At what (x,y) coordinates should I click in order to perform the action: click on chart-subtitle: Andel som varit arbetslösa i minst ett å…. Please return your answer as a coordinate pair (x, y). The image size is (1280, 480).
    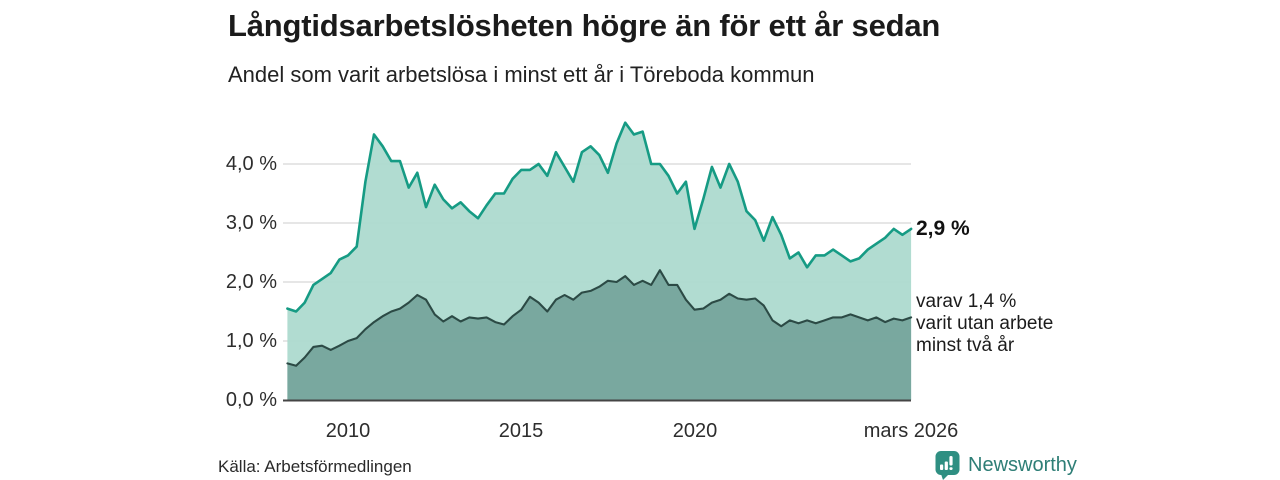
    Looking at the image, I should click on (521, 74).